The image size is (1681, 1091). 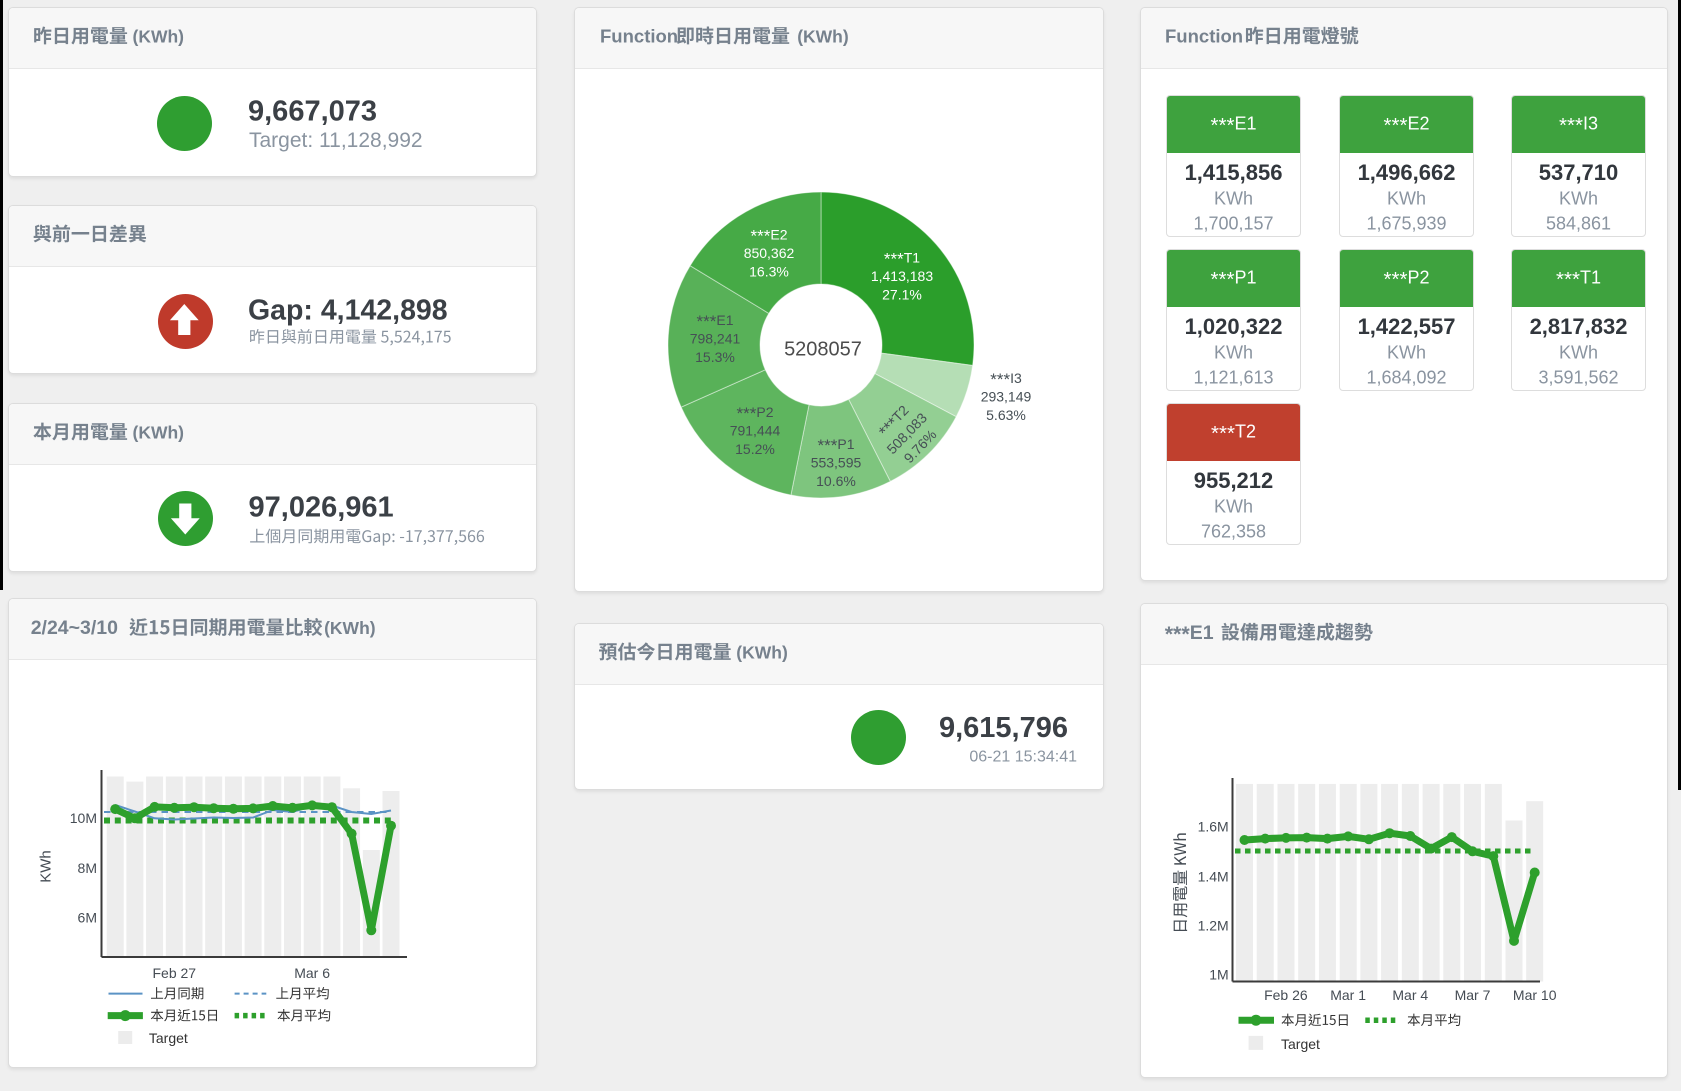 I want to click on svg-text: Mar 10, so click(x=1535, y=995).